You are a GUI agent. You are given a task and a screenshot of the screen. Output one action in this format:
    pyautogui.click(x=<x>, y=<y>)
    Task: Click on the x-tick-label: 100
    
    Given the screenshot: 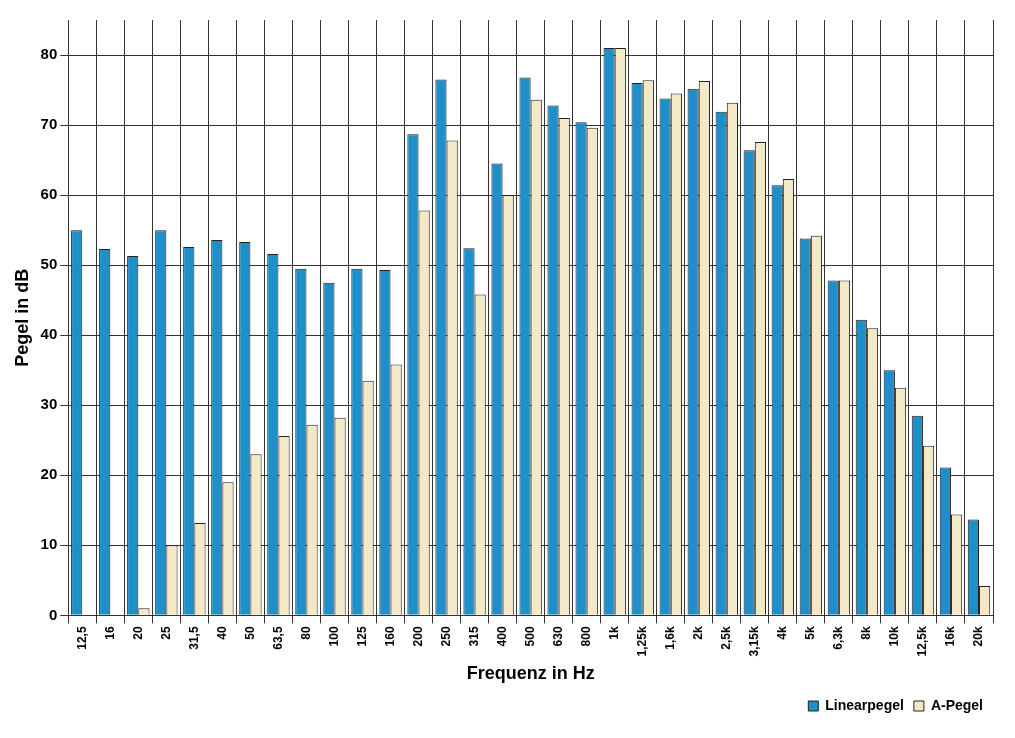 What is the action you would take?
    pyautogui.click(x=333, y=636)
    